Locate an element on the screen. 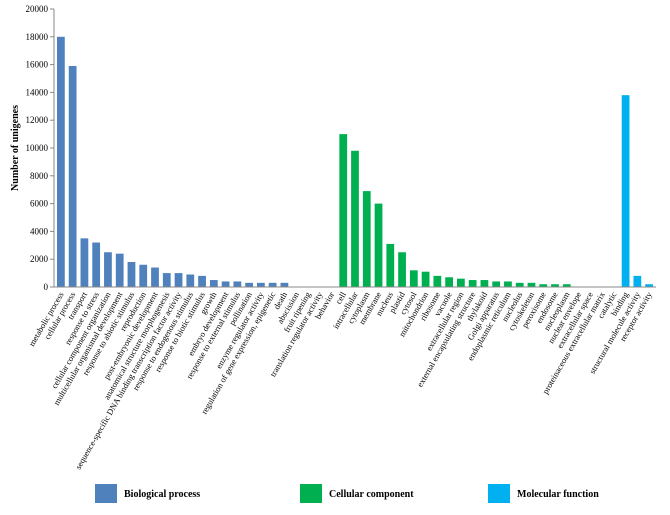  y-tick-label: 18000 is located at coordinates (37, 37).